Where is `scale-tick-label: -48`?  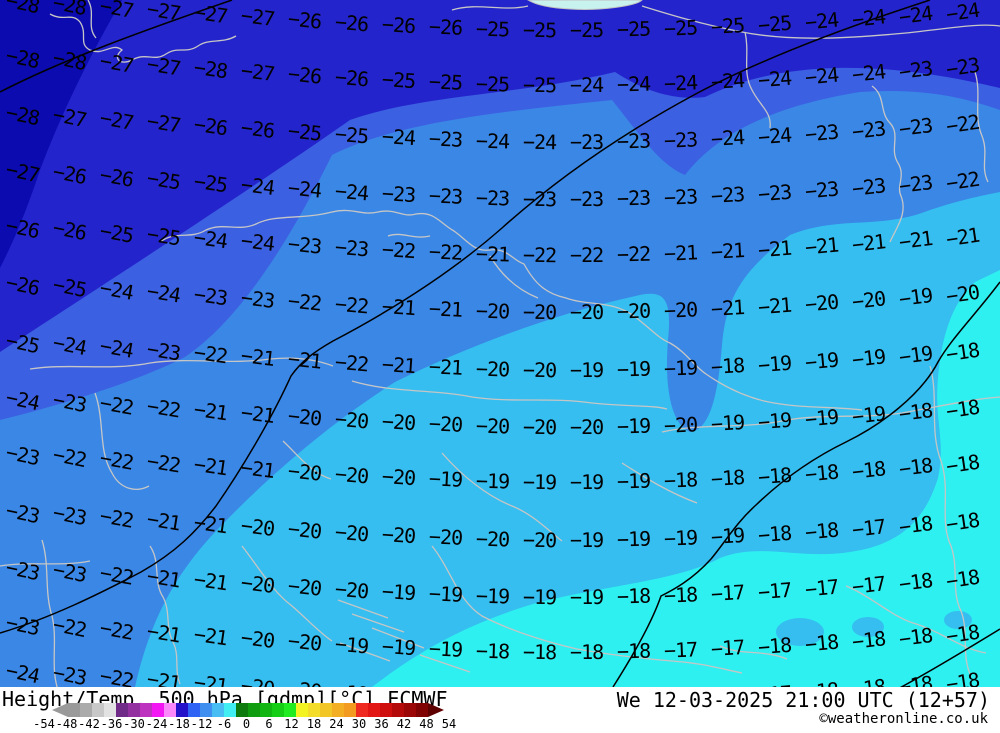 scale-tick-label: -48 is located at coordinates (66, 724).